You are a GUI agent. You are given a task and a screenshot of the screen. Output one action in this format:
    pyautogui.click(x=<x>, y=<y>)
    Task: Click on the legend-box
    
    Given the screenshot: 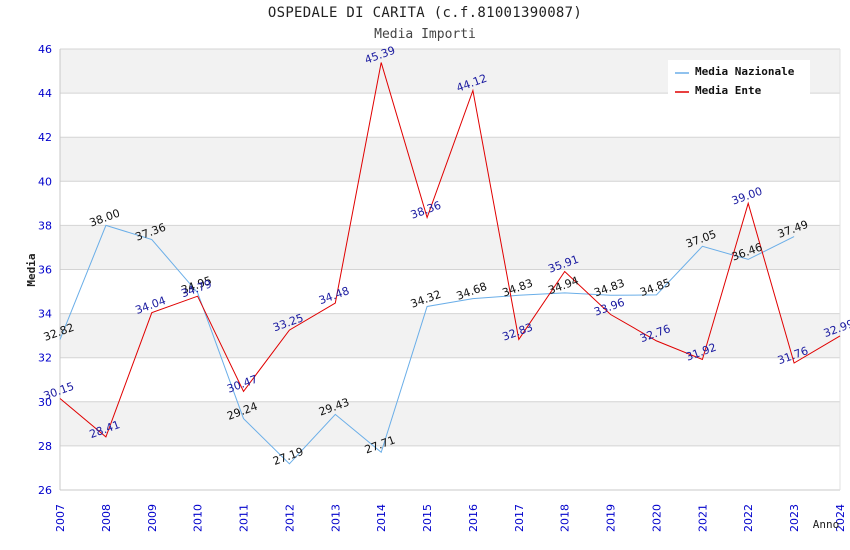 What is the action you would take?
    pyautogui.click(x=739, y=79)
    